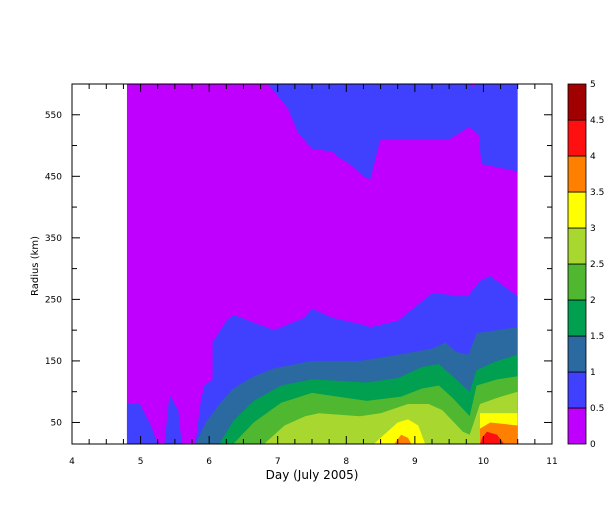  I want to click on colorbar-label: 0, so click(593, 445).